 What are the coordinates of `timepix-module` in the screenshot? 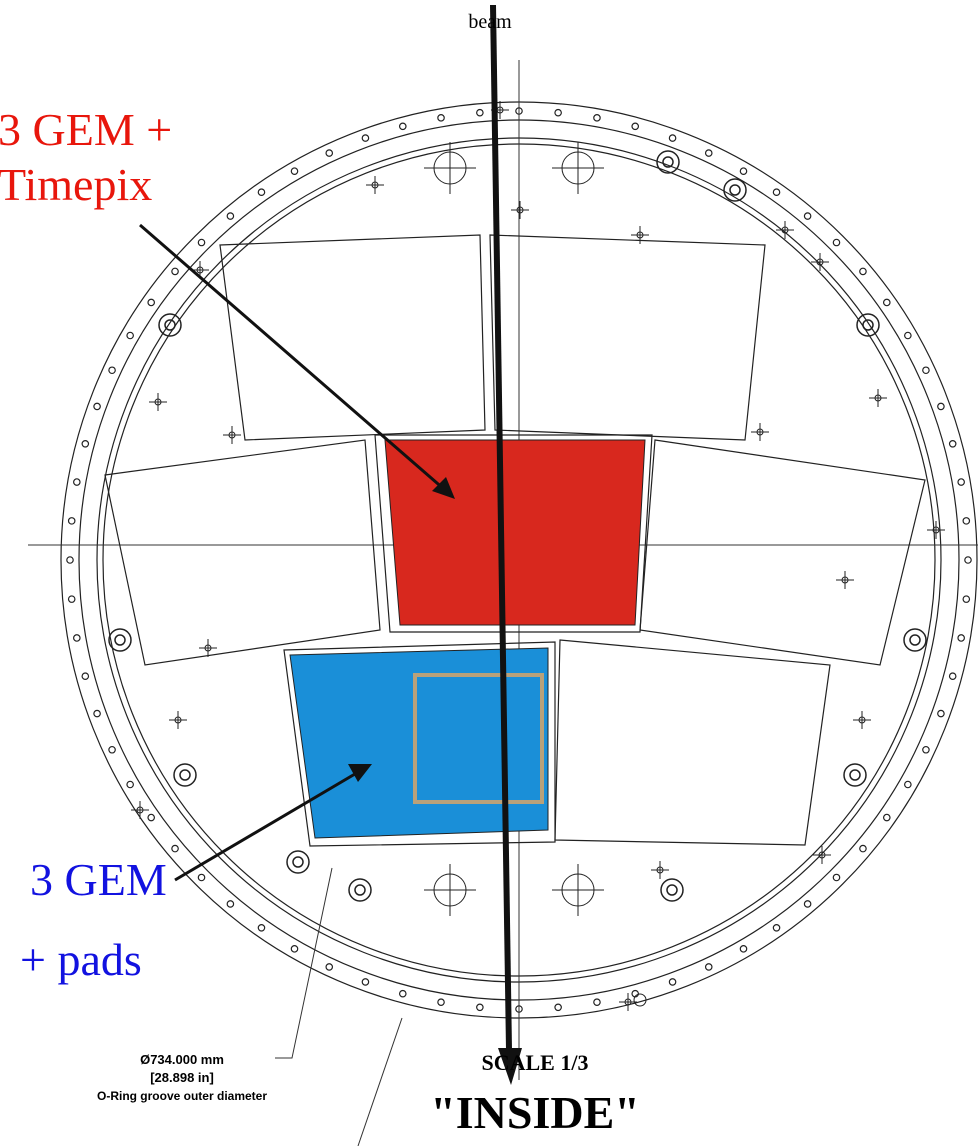 It's located at (515, 532).